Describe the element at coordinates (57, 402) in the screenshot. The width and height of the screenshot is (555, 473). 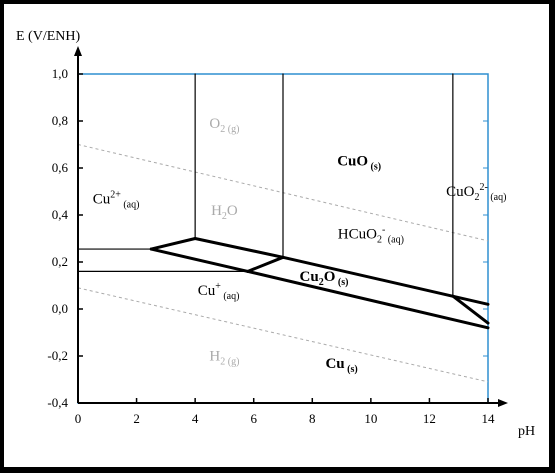
I see `y-tick-label-0: -0,4` at that location.